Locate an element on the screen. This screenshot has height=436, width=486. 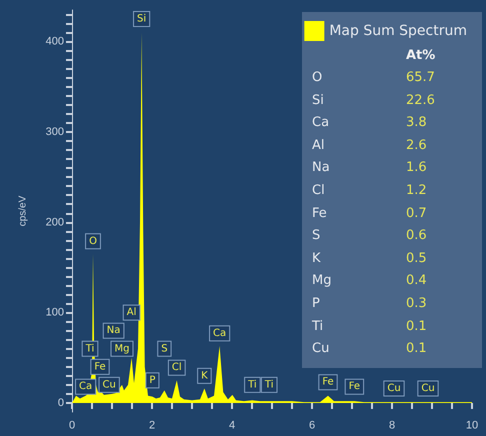
annotation: S is located at coordinates (164, 348).